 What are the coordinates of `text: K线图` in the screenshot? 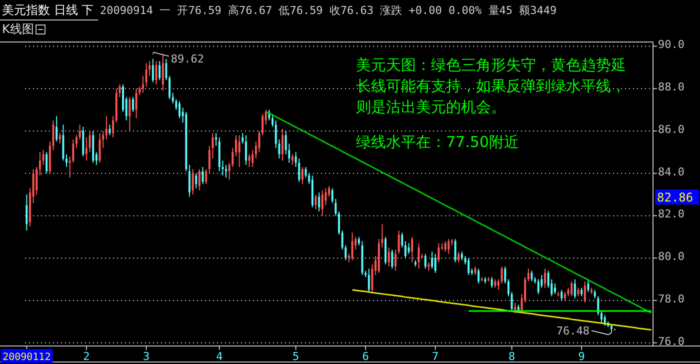 It's located at (18, 29).